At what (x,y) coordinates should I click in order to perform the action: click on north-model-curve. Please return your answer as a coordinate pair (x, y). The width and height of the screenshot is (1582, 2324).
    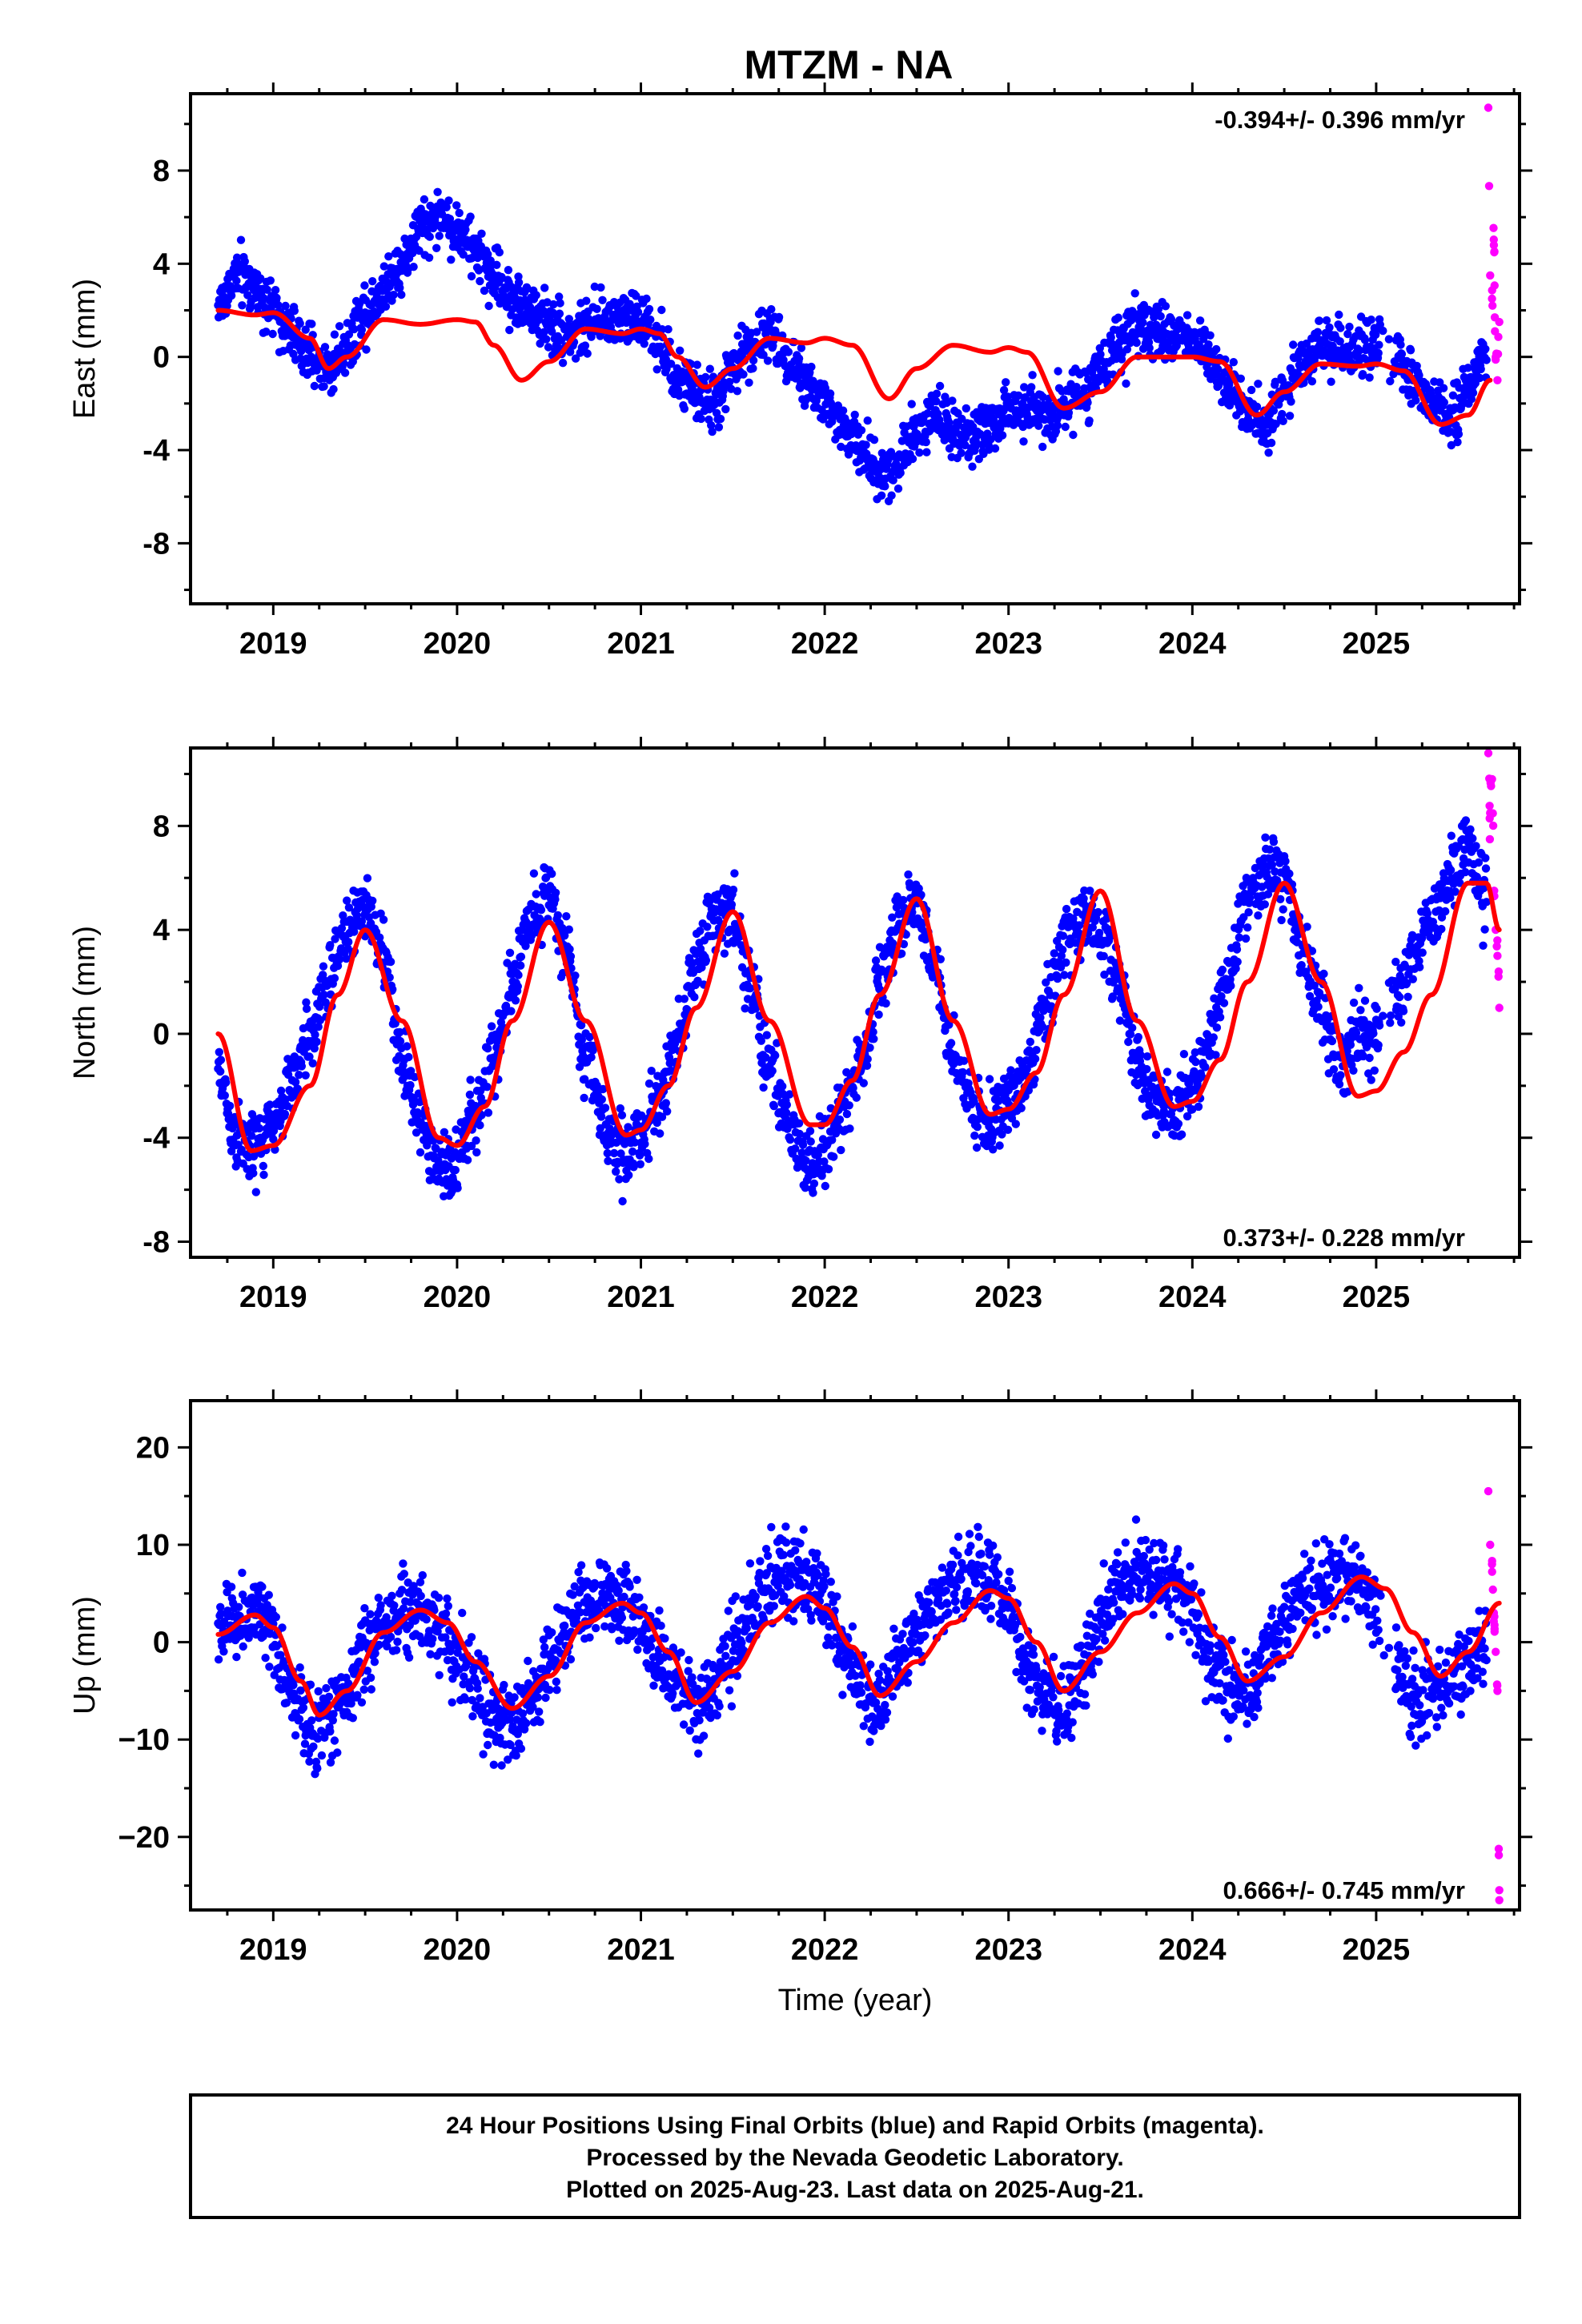
    Looking at the image, I should click on (858, 1016).